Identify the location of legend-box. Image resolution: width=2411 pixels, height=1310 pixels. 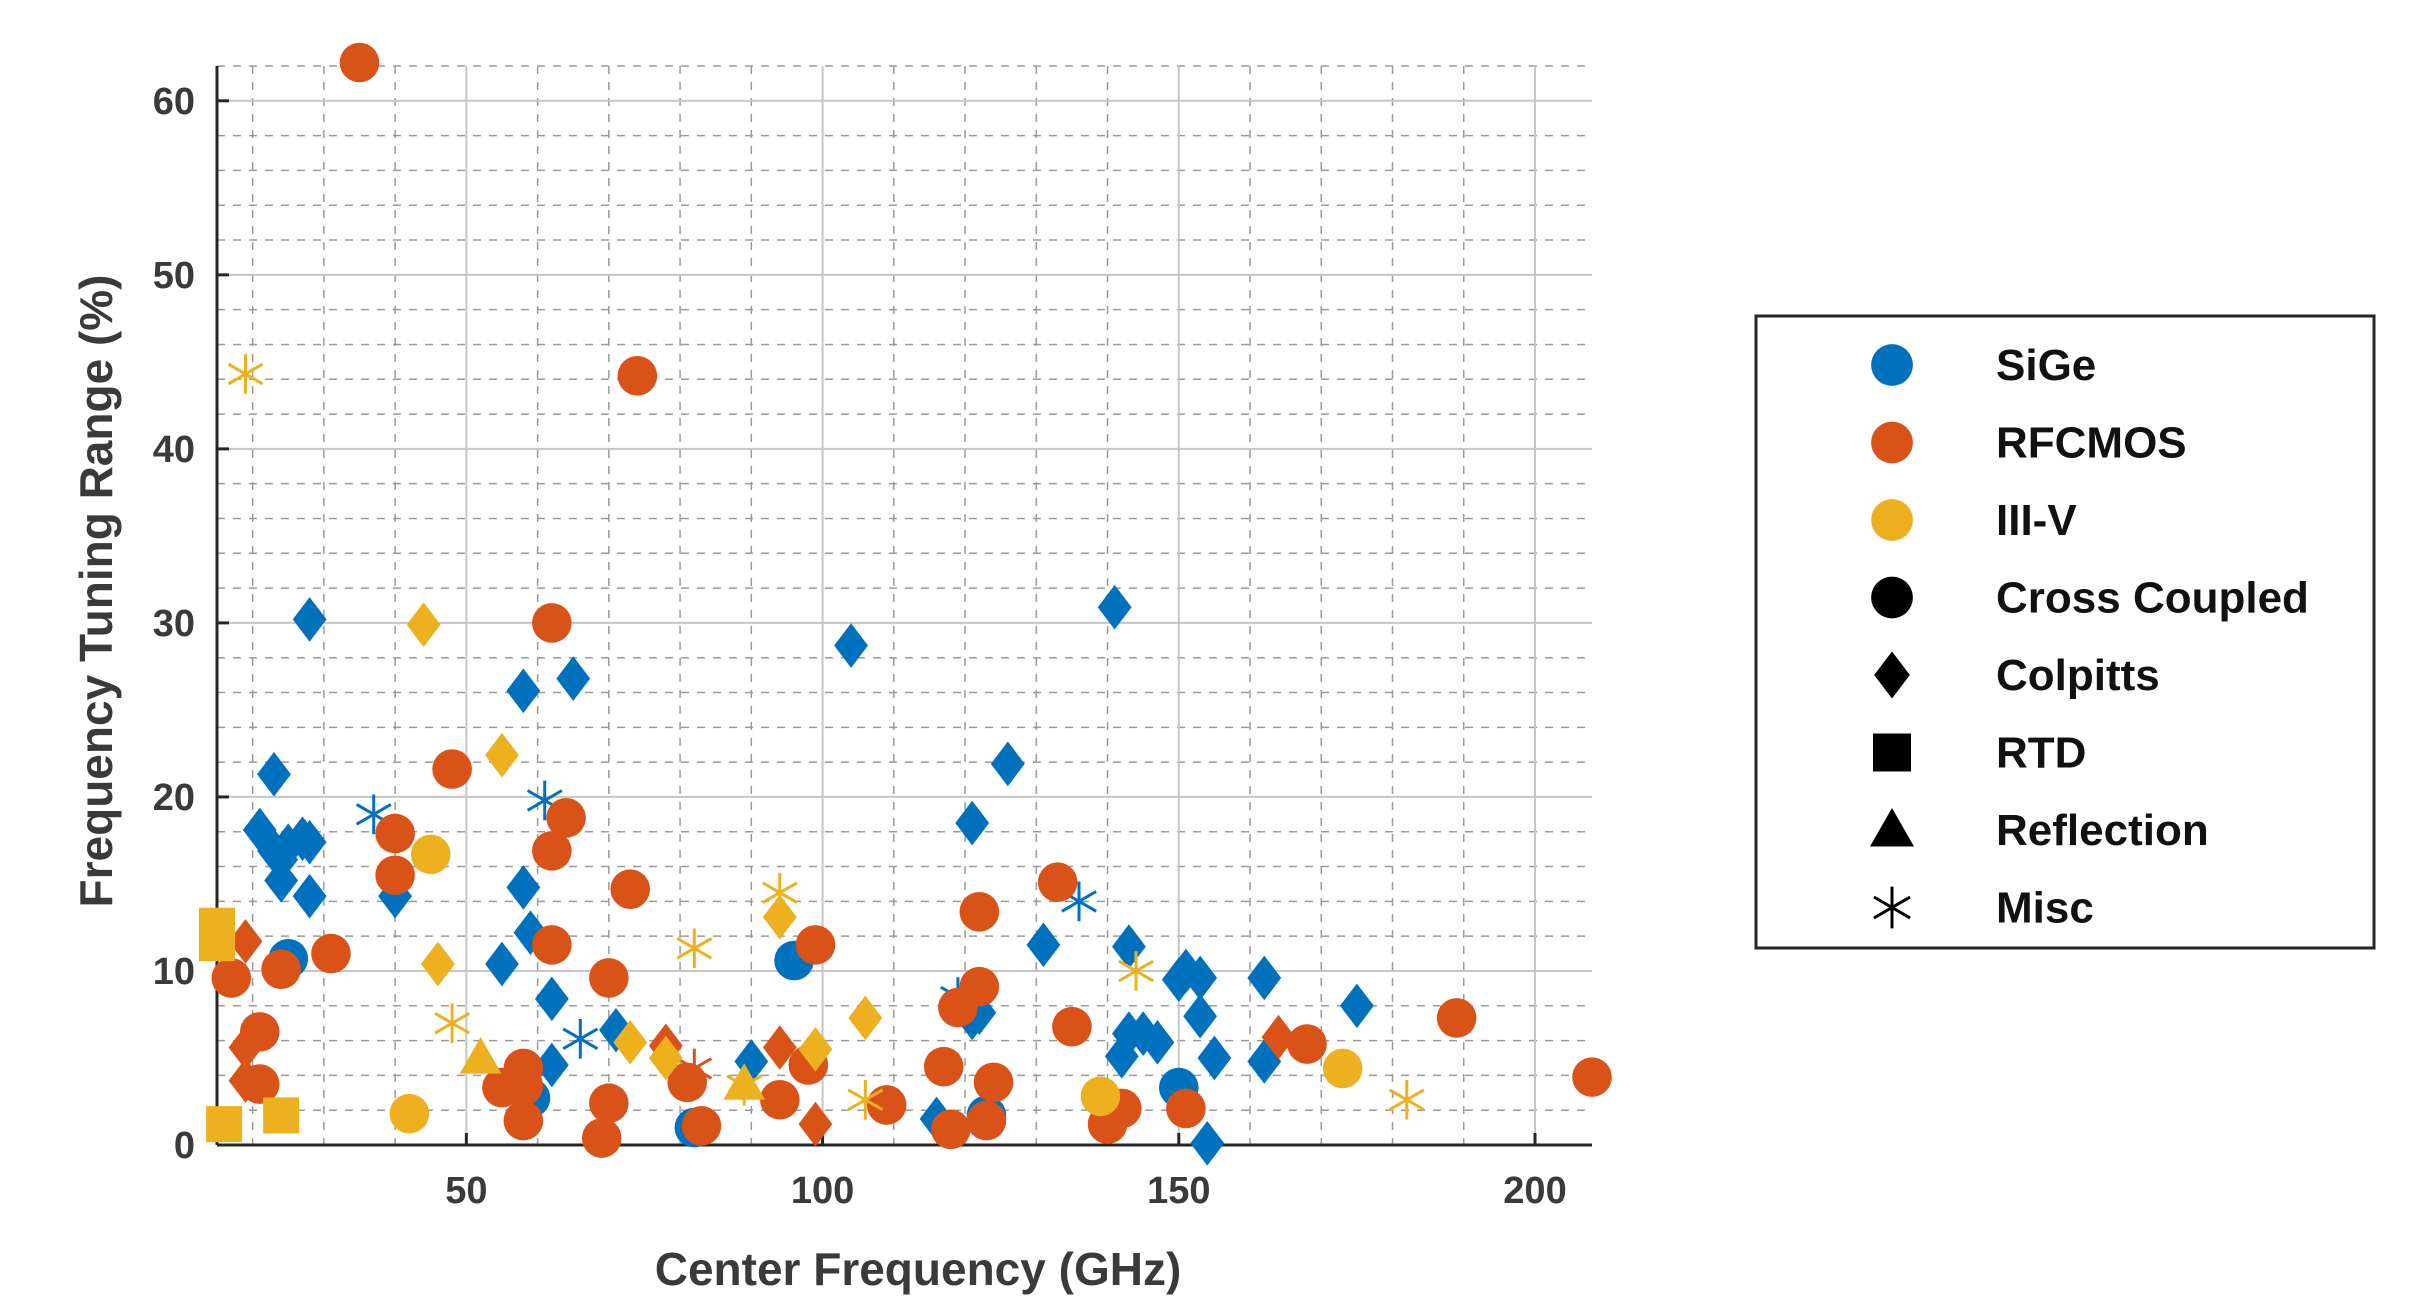
(2065, 632).